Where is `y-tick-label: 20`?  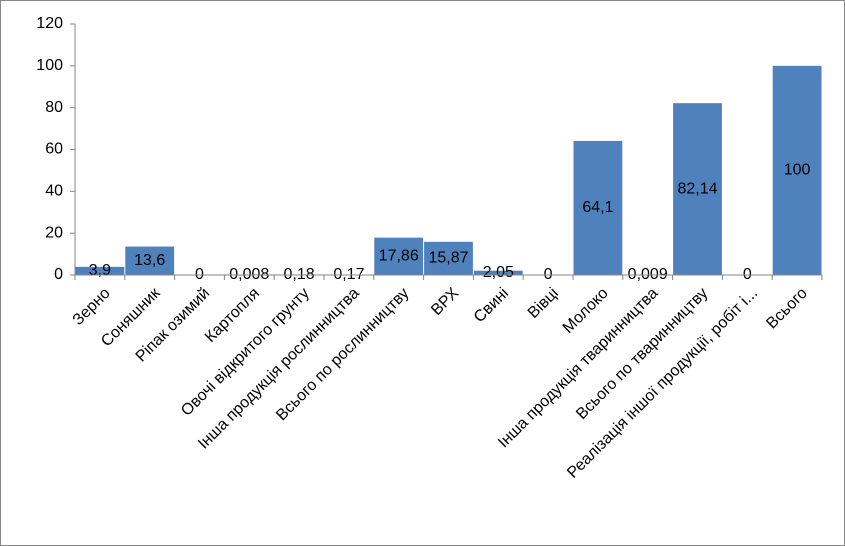 y-tick-label: 20 is located at coordinates (54, 232).